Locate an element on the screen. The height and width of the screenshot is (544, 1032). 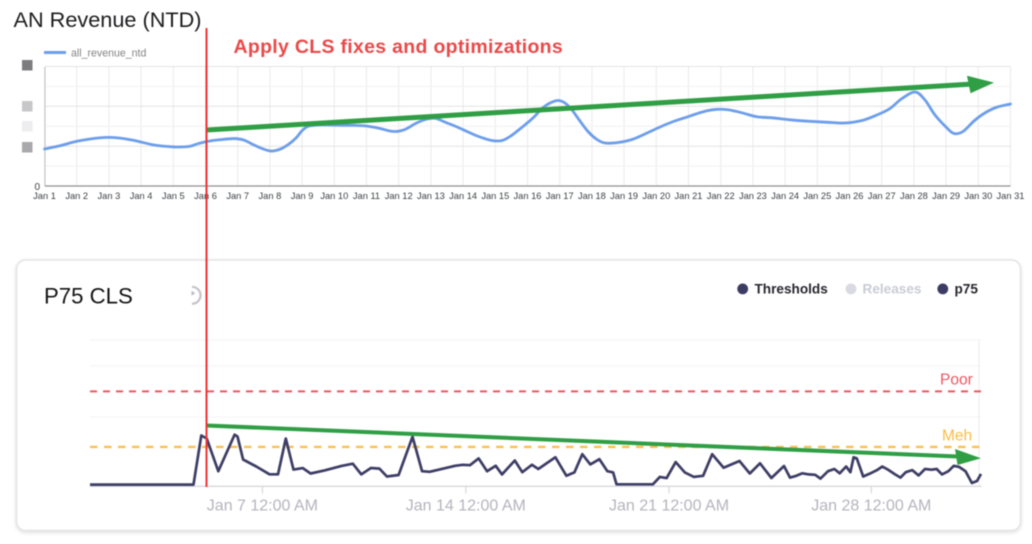
svg-text: Jan 26 is located at coordinates (850, 196).